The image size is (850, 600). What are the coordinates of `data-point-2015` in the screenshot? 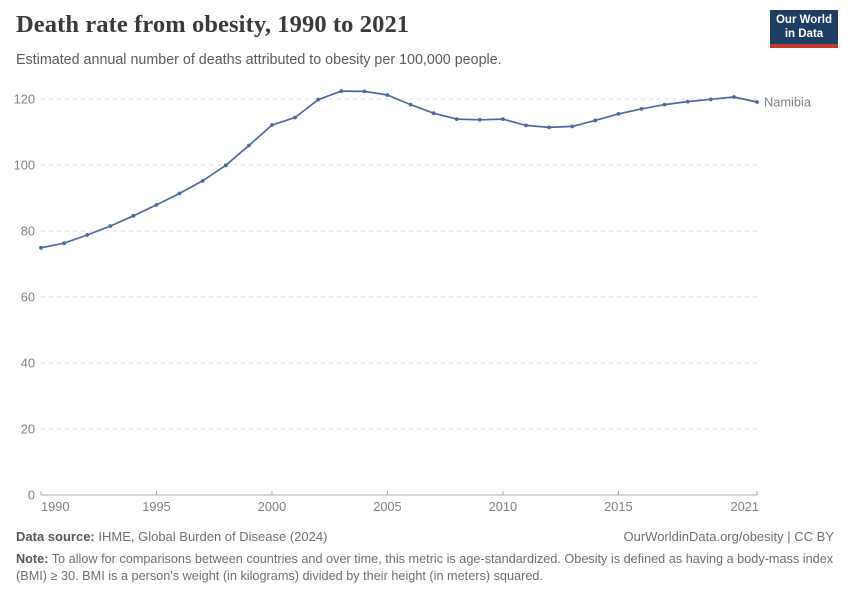 It's located at (618, 113).